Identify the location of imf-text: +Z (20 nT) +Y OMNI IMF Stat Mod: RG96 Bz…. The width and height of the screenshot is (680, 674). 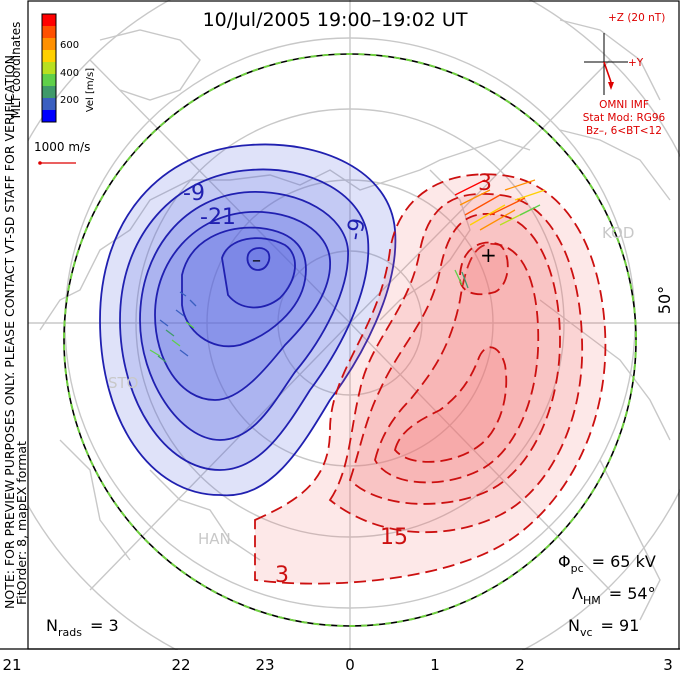
(624, 74).